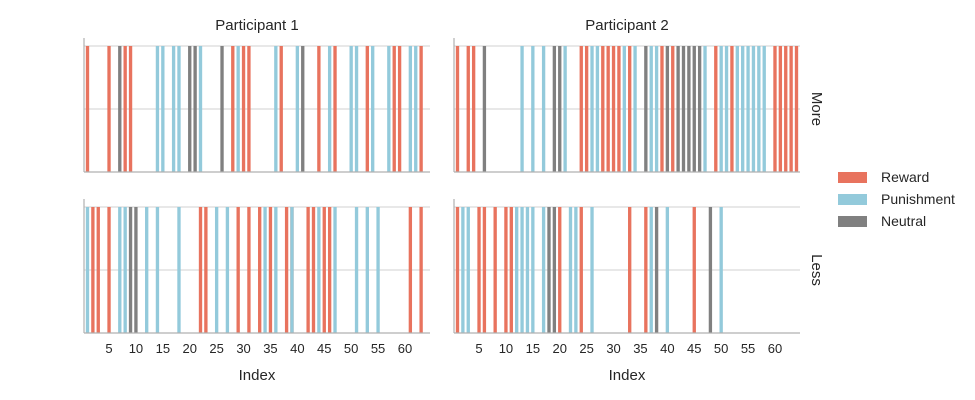 Image resolution: width=975 pixels, height=400 pixels. What do you see at coordinates (163, 348) in the screenshot?
I see `x-tick-label: 15` at bounding box center [163, 348].